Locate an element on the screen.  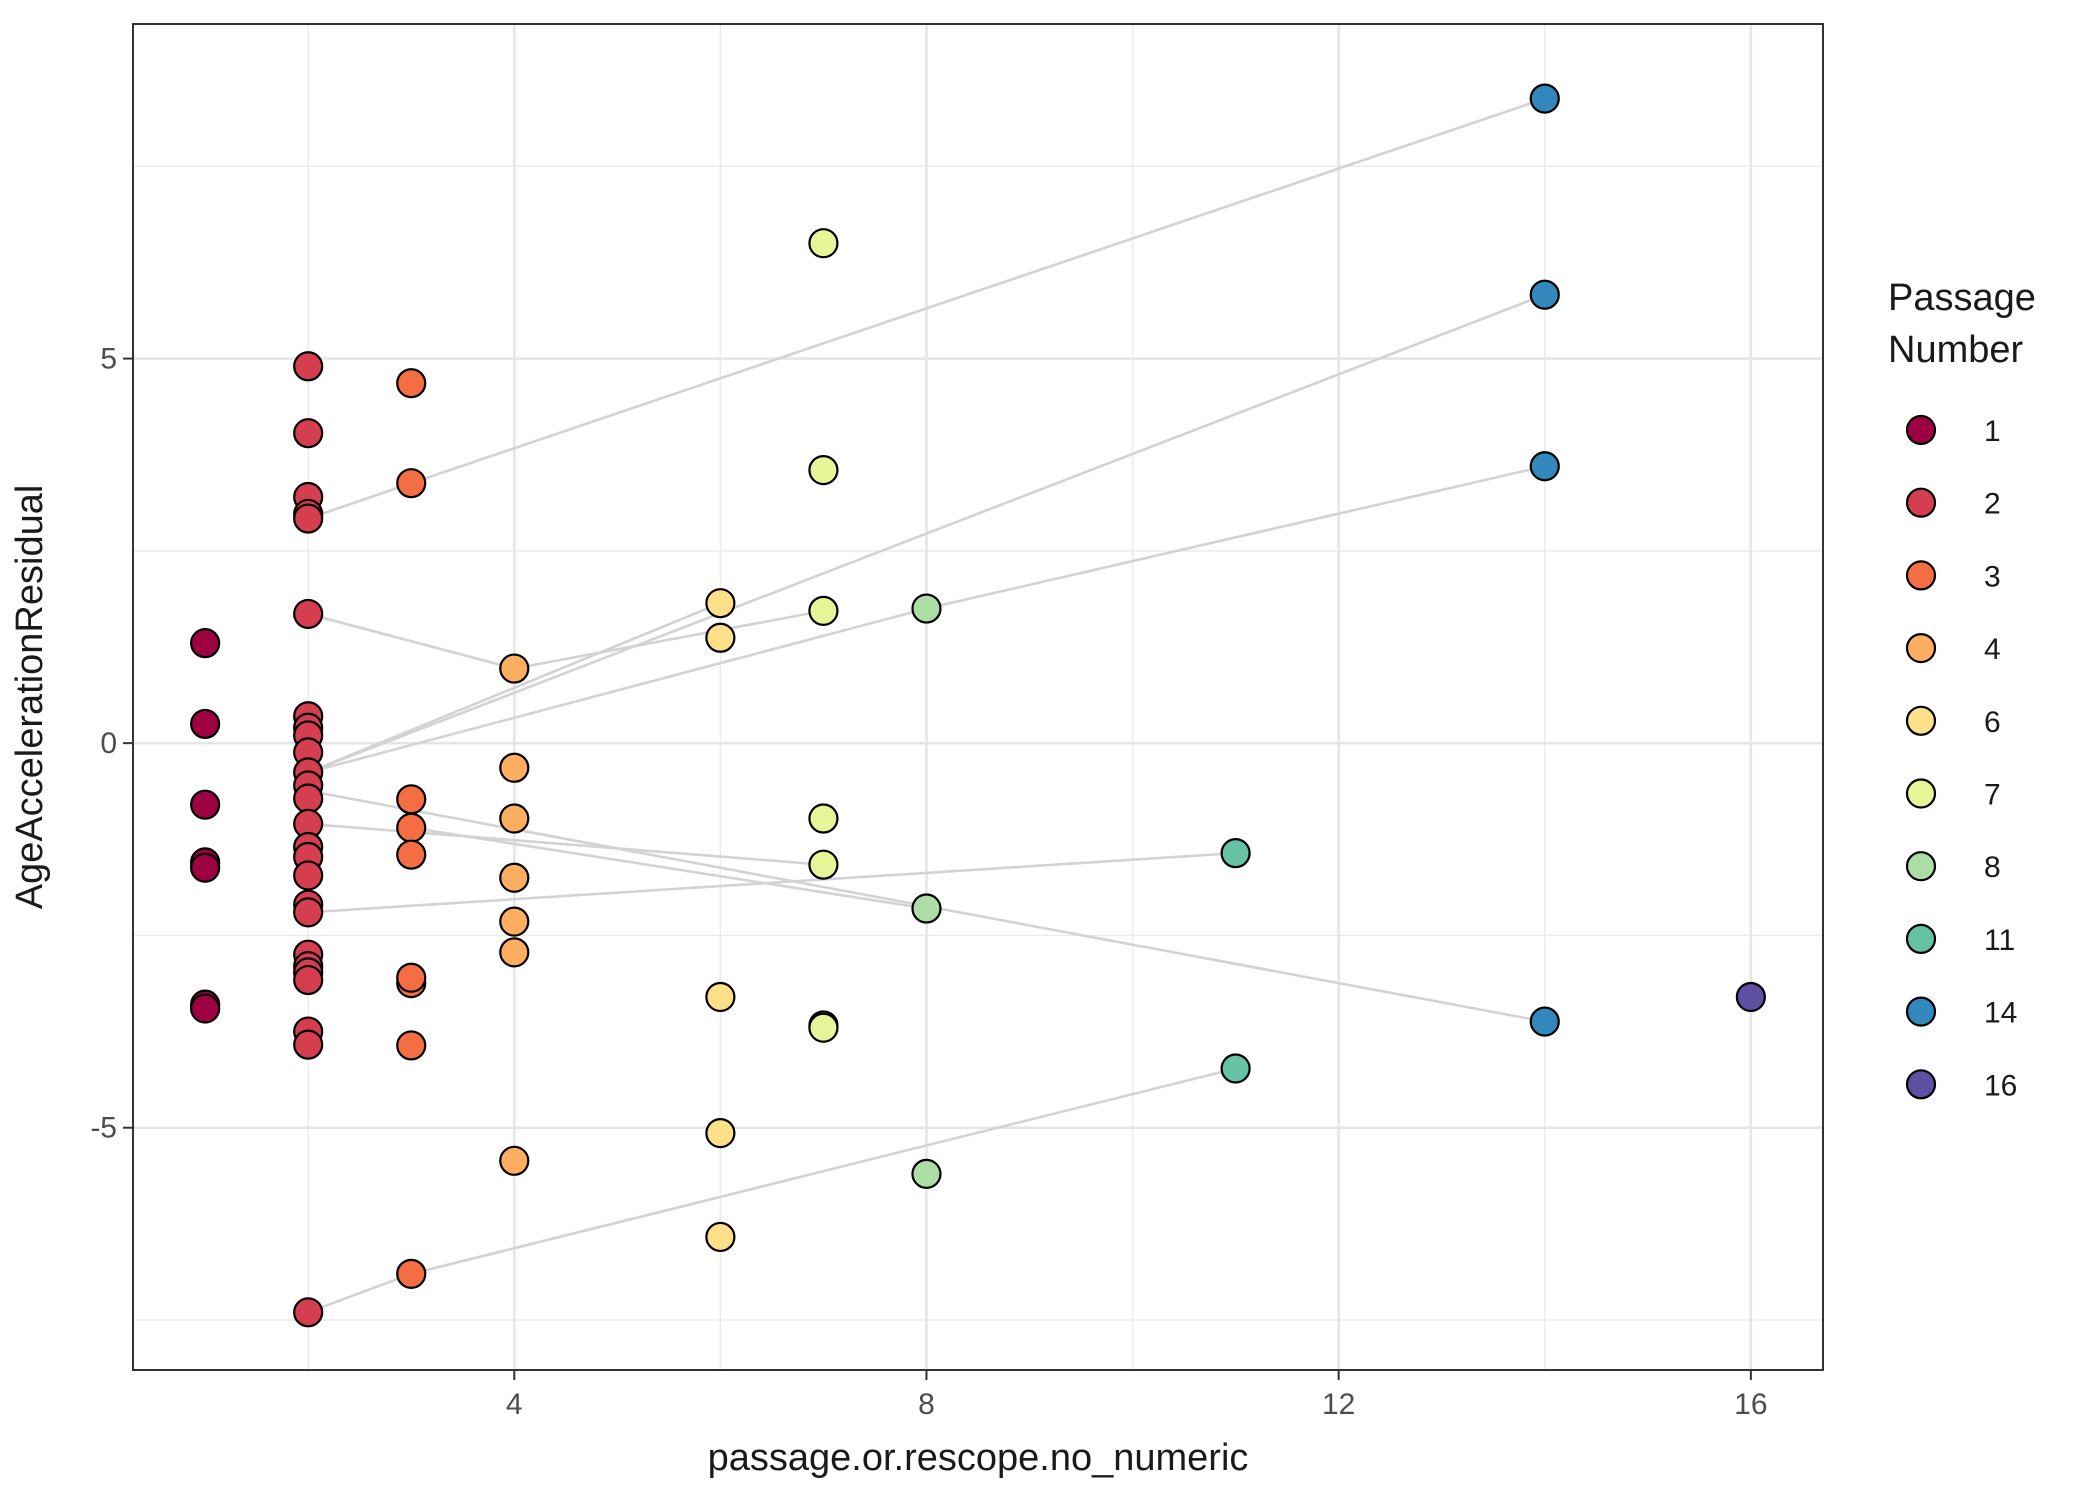
x-tick-label: 4 is located at coordinates (514, 1404).